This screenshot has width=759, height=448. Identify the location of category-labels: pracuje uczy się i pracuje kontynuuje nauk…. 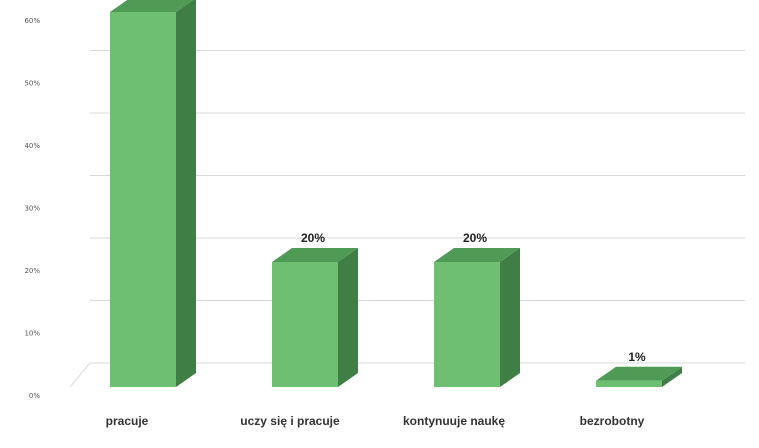
(375, 421).